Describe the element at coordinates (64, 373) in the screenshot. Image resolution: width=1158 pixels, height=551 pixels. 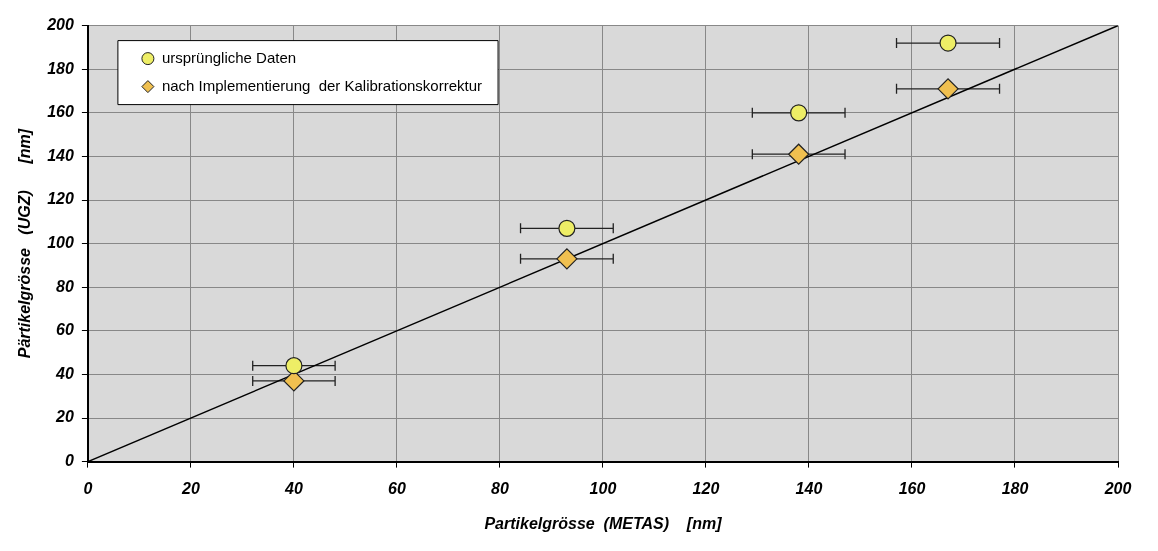
I see `y-tick-label: 40` at that location.